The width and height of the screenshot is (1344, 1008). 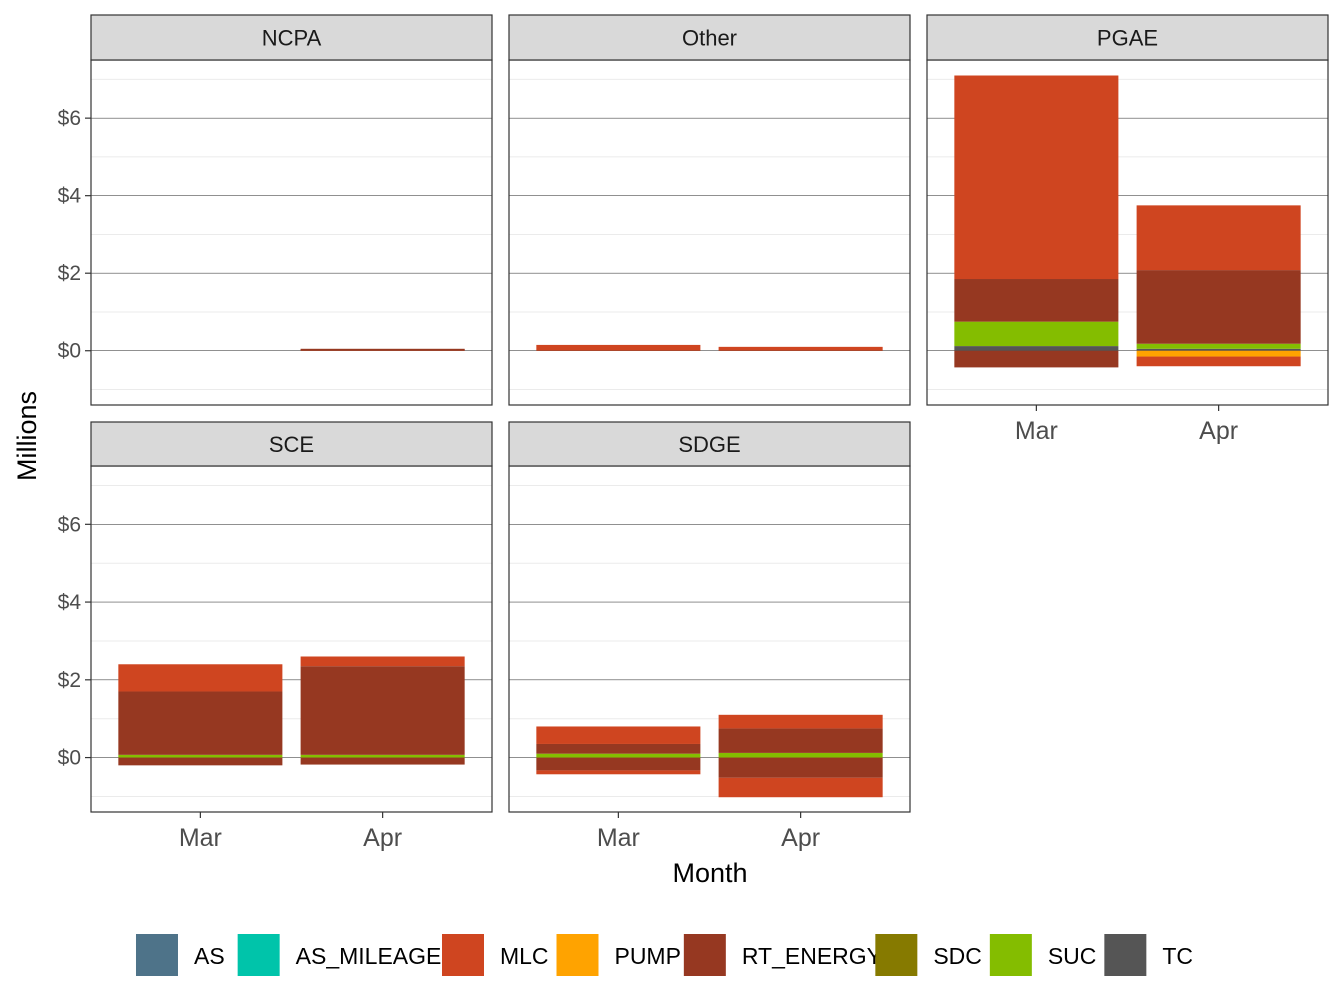 What do you see at coordinates (495, 955) in the screenshot?
I see `legend-item-mlc: MLC` at bounding box center [495, 955].